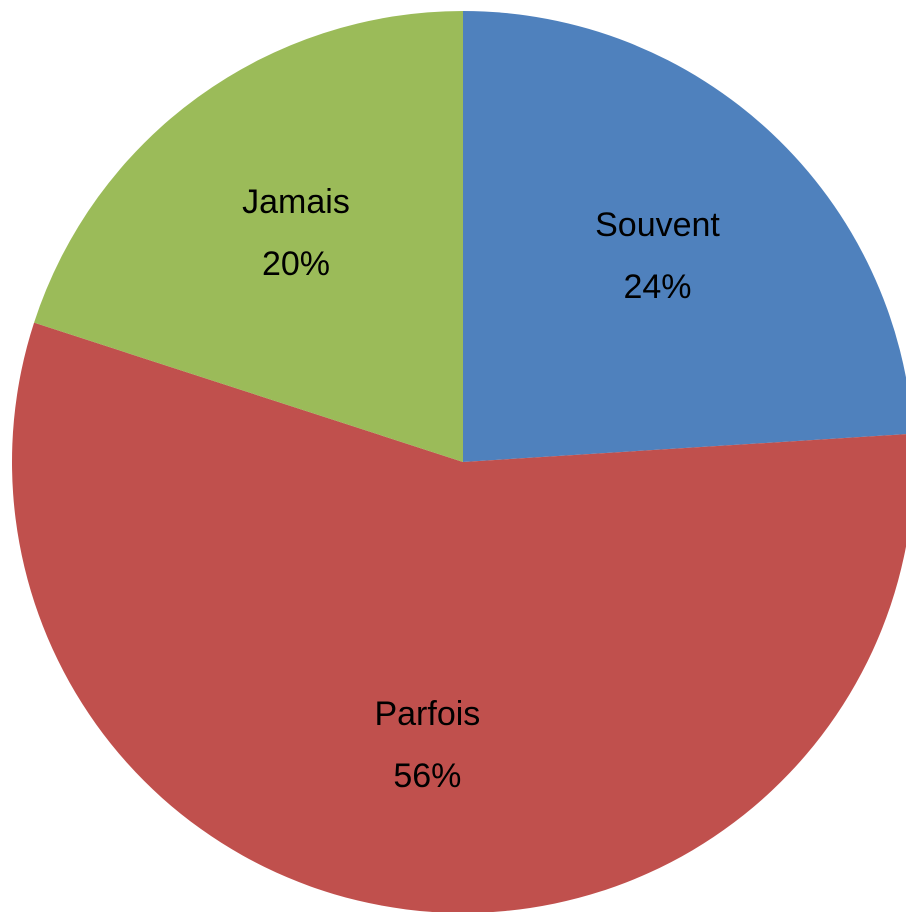 The height and width of the screenshot is (912, 906). Describe the element at coordinates (427, 776) in the screenshot. I see `slice-value-parfois: 56%` at that location.